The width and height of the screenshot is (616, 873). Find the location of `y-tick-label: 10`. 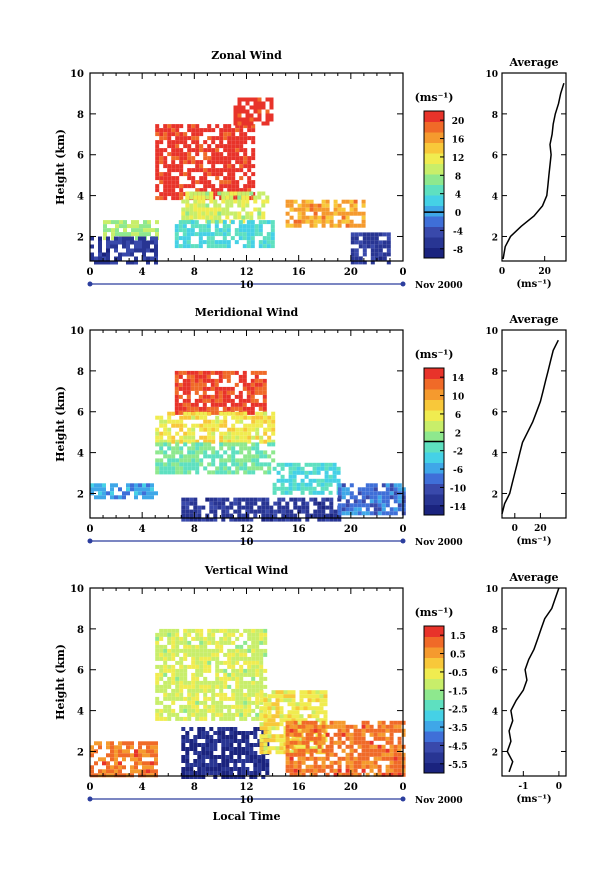

y-tick-label: 10 is located at coordinates (77, 331).